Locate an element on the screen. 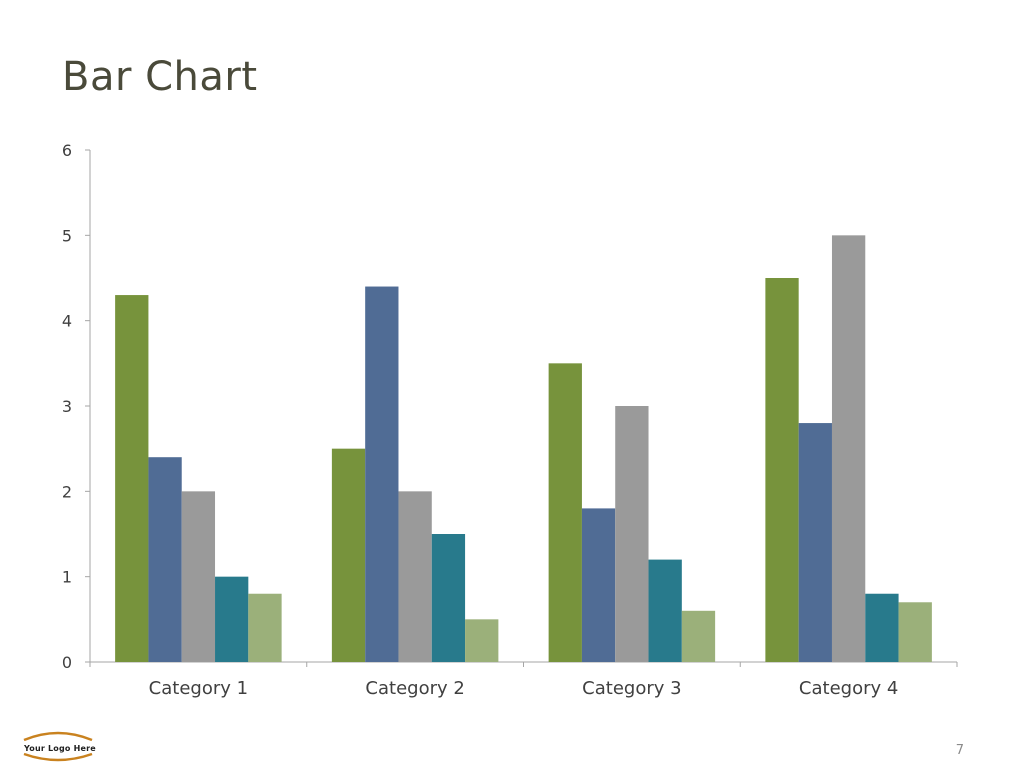 The width and height of the screenshot is (1024, 768). y-axis: 0 1 2 3 4 5 6 is located at coordinates (76, 406).